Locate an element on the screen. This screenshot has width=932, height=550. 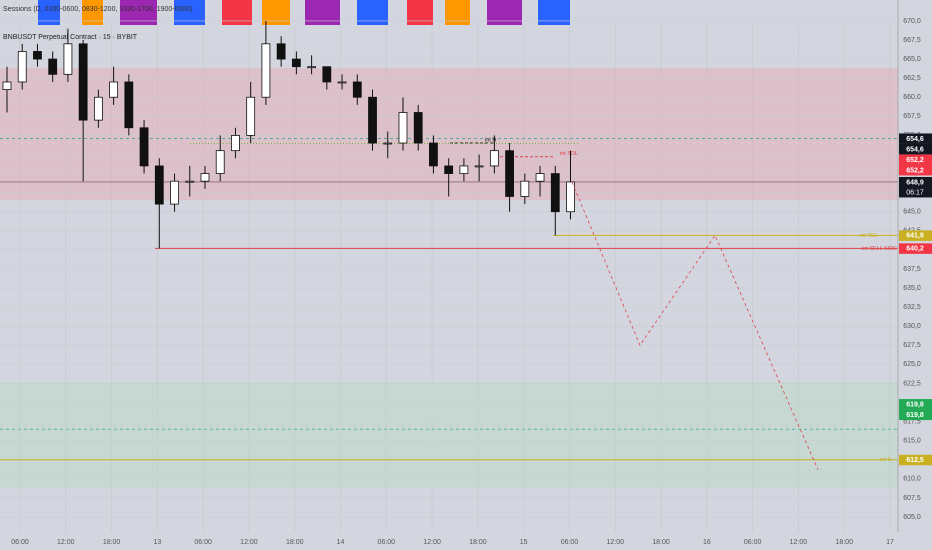
chart-title: BNBUSDT Perpetual Contract · 15 · BYBIT is located at coordinates (70, 37).